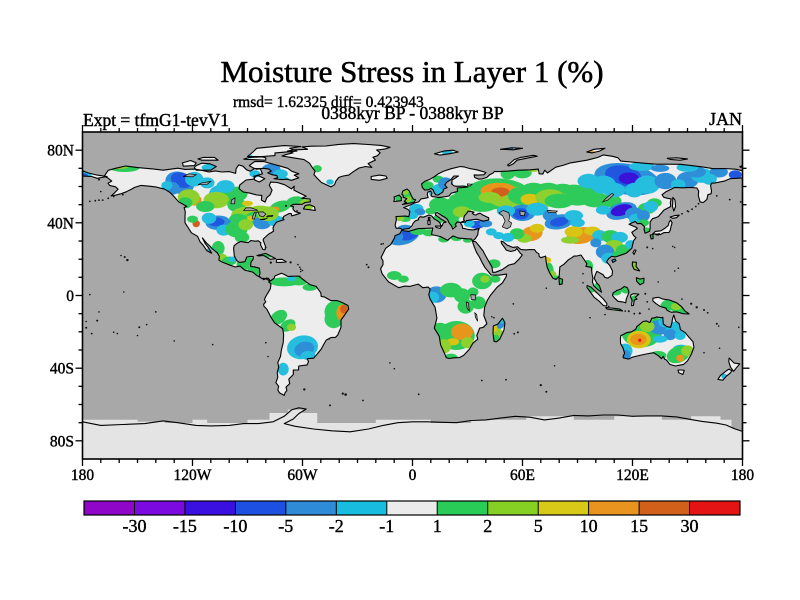 This screenshot has height=600, width=800. Describe the element at coordinates (386, 526) in the screenshot. I see `svg-text: -1` at that location.